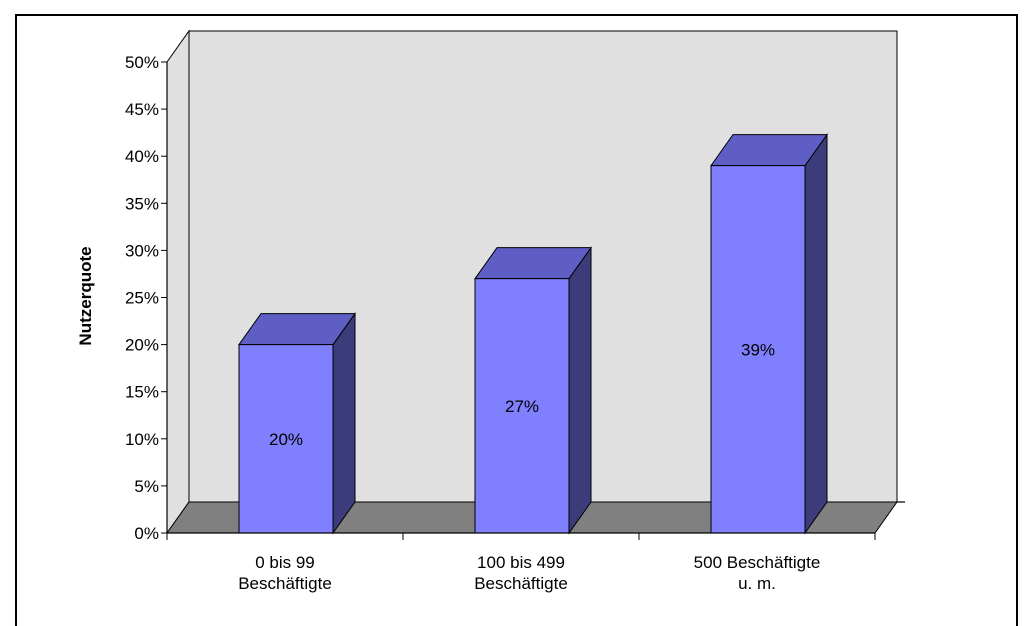 The height and width of the screenshot is (626, 1033). What do you see at coordinates (757, 562) in the screenshot?
I see `x-tick-label-line: 500 Beschäftigte` at bounding box center [757, 562].